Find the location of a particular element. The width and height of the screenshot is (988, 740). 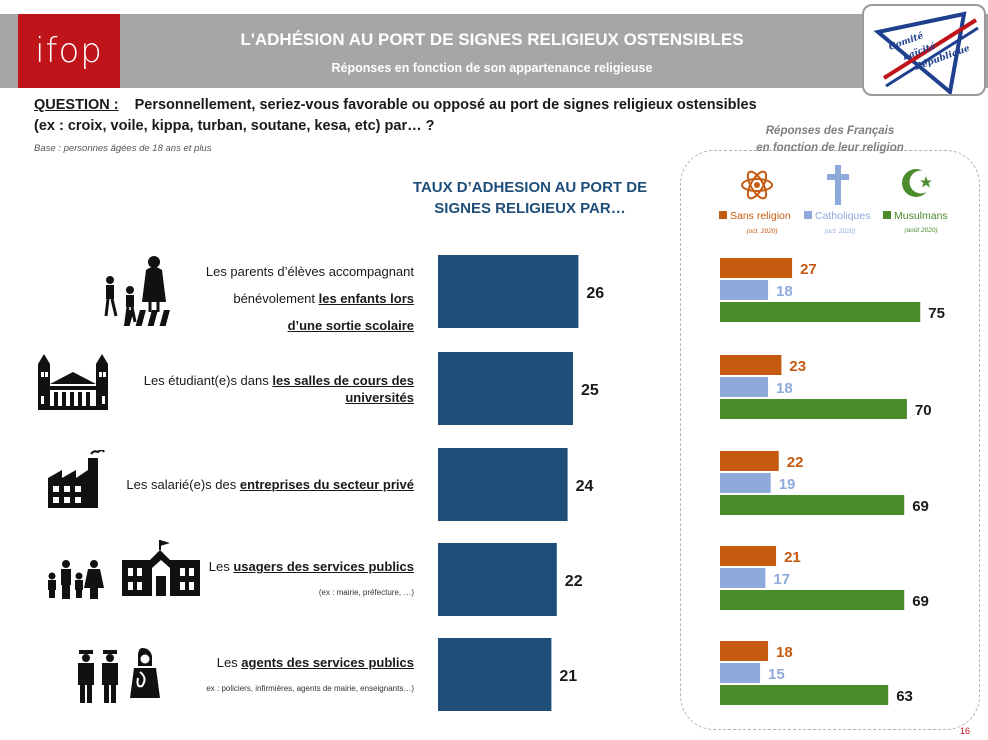

bar-label-musulmans-2: 70 is located at coordinates (923, 410).